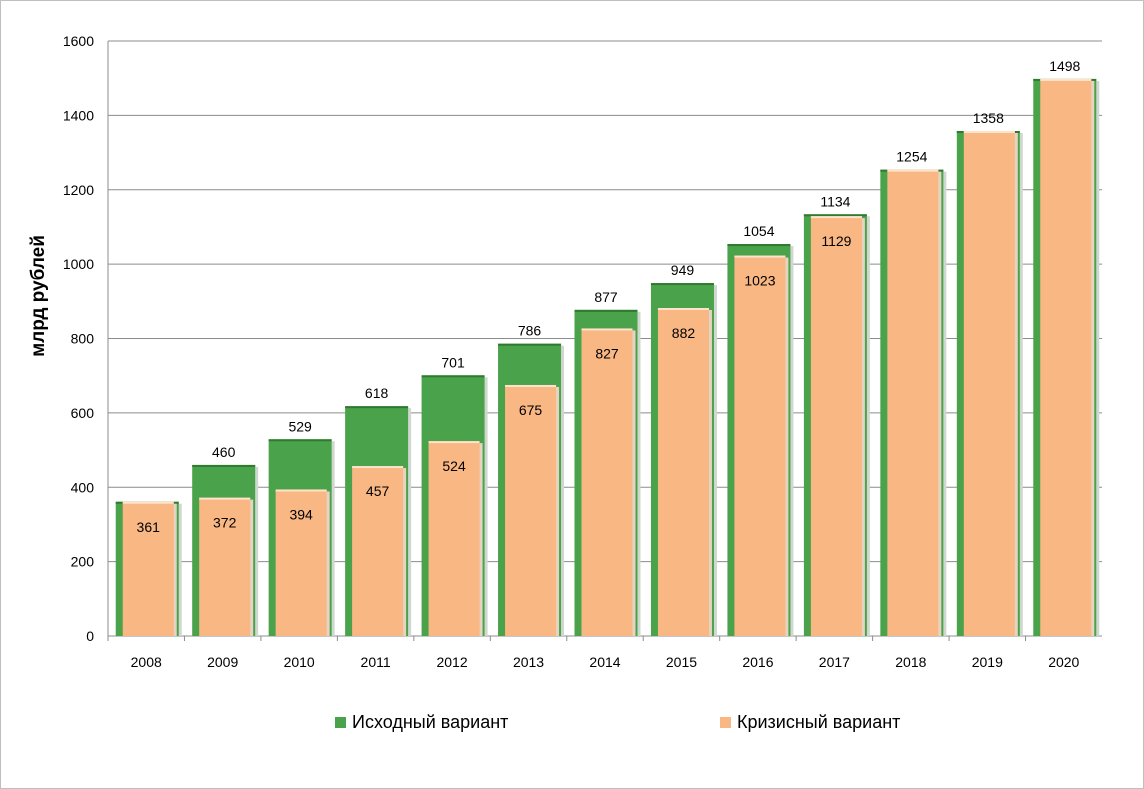 The height and width of the screenshot is (789, 1144). I want to click on data-label-original: 1358, so click(988, 118).